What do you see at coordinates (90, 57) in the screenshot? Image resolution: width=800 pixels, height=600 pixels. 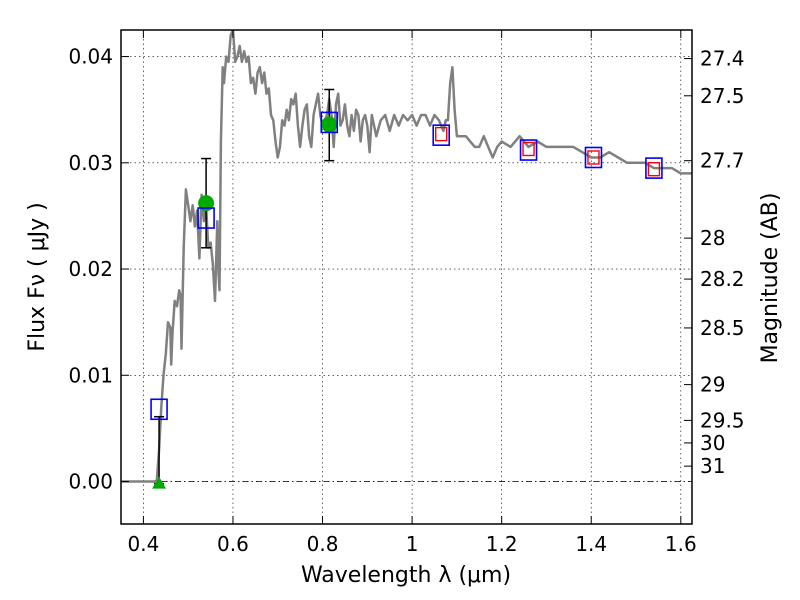 I see `y-tick-label: 0.04` at bounding box center [90, 57].